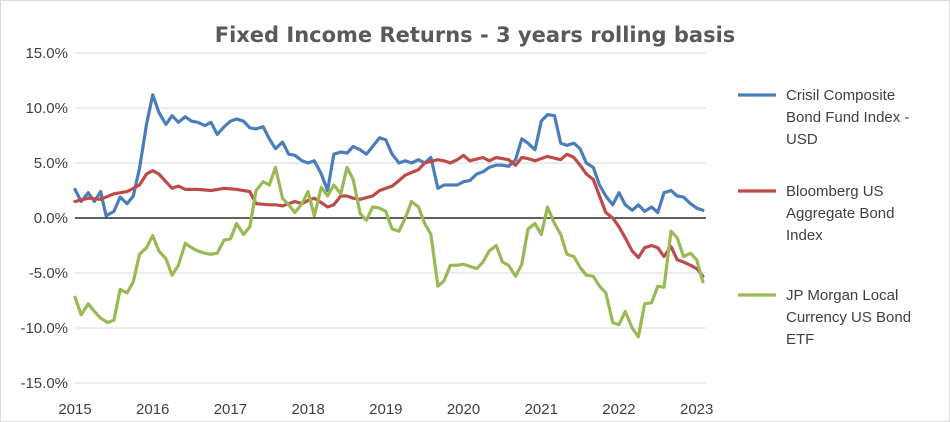 Image resolution: width=950 pixels, height=422 pixels. Describe the element at coordinates (51, 218) in the screenshot. I see `y-tick-label: 0.0%` at that location.